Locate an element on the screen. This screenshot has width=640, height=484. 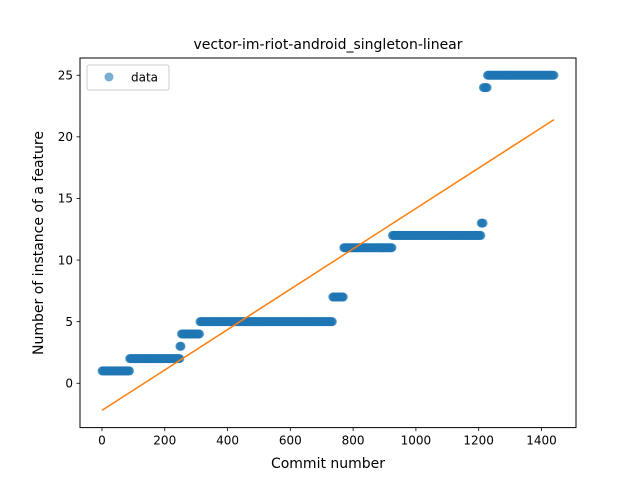
x-tick-label: 400 is located at coordinates (227, 441).